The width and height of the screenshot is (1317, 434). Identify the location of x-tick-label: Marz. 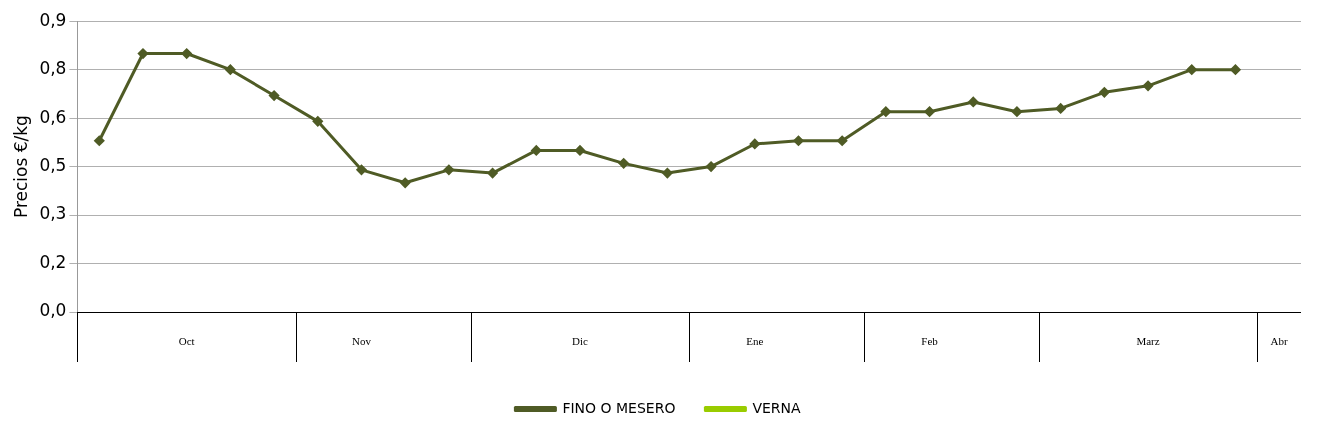
(1148, 340).